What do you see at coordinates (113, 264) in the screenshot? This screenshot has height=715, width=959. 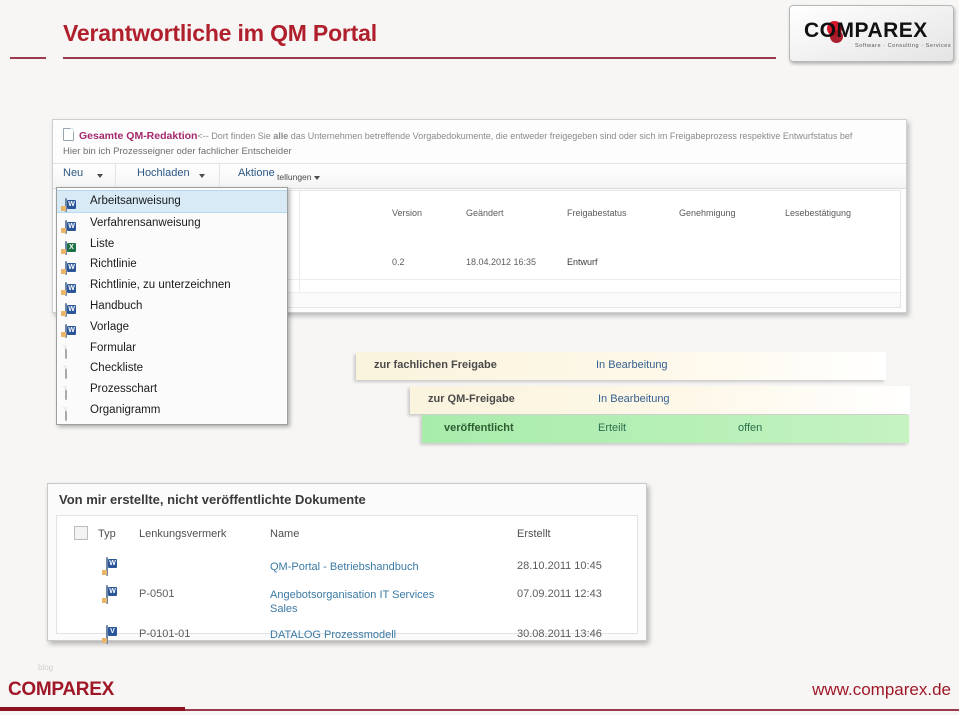 I see `menu-item-label: Richtlinie` at bounding box center [113, 264].